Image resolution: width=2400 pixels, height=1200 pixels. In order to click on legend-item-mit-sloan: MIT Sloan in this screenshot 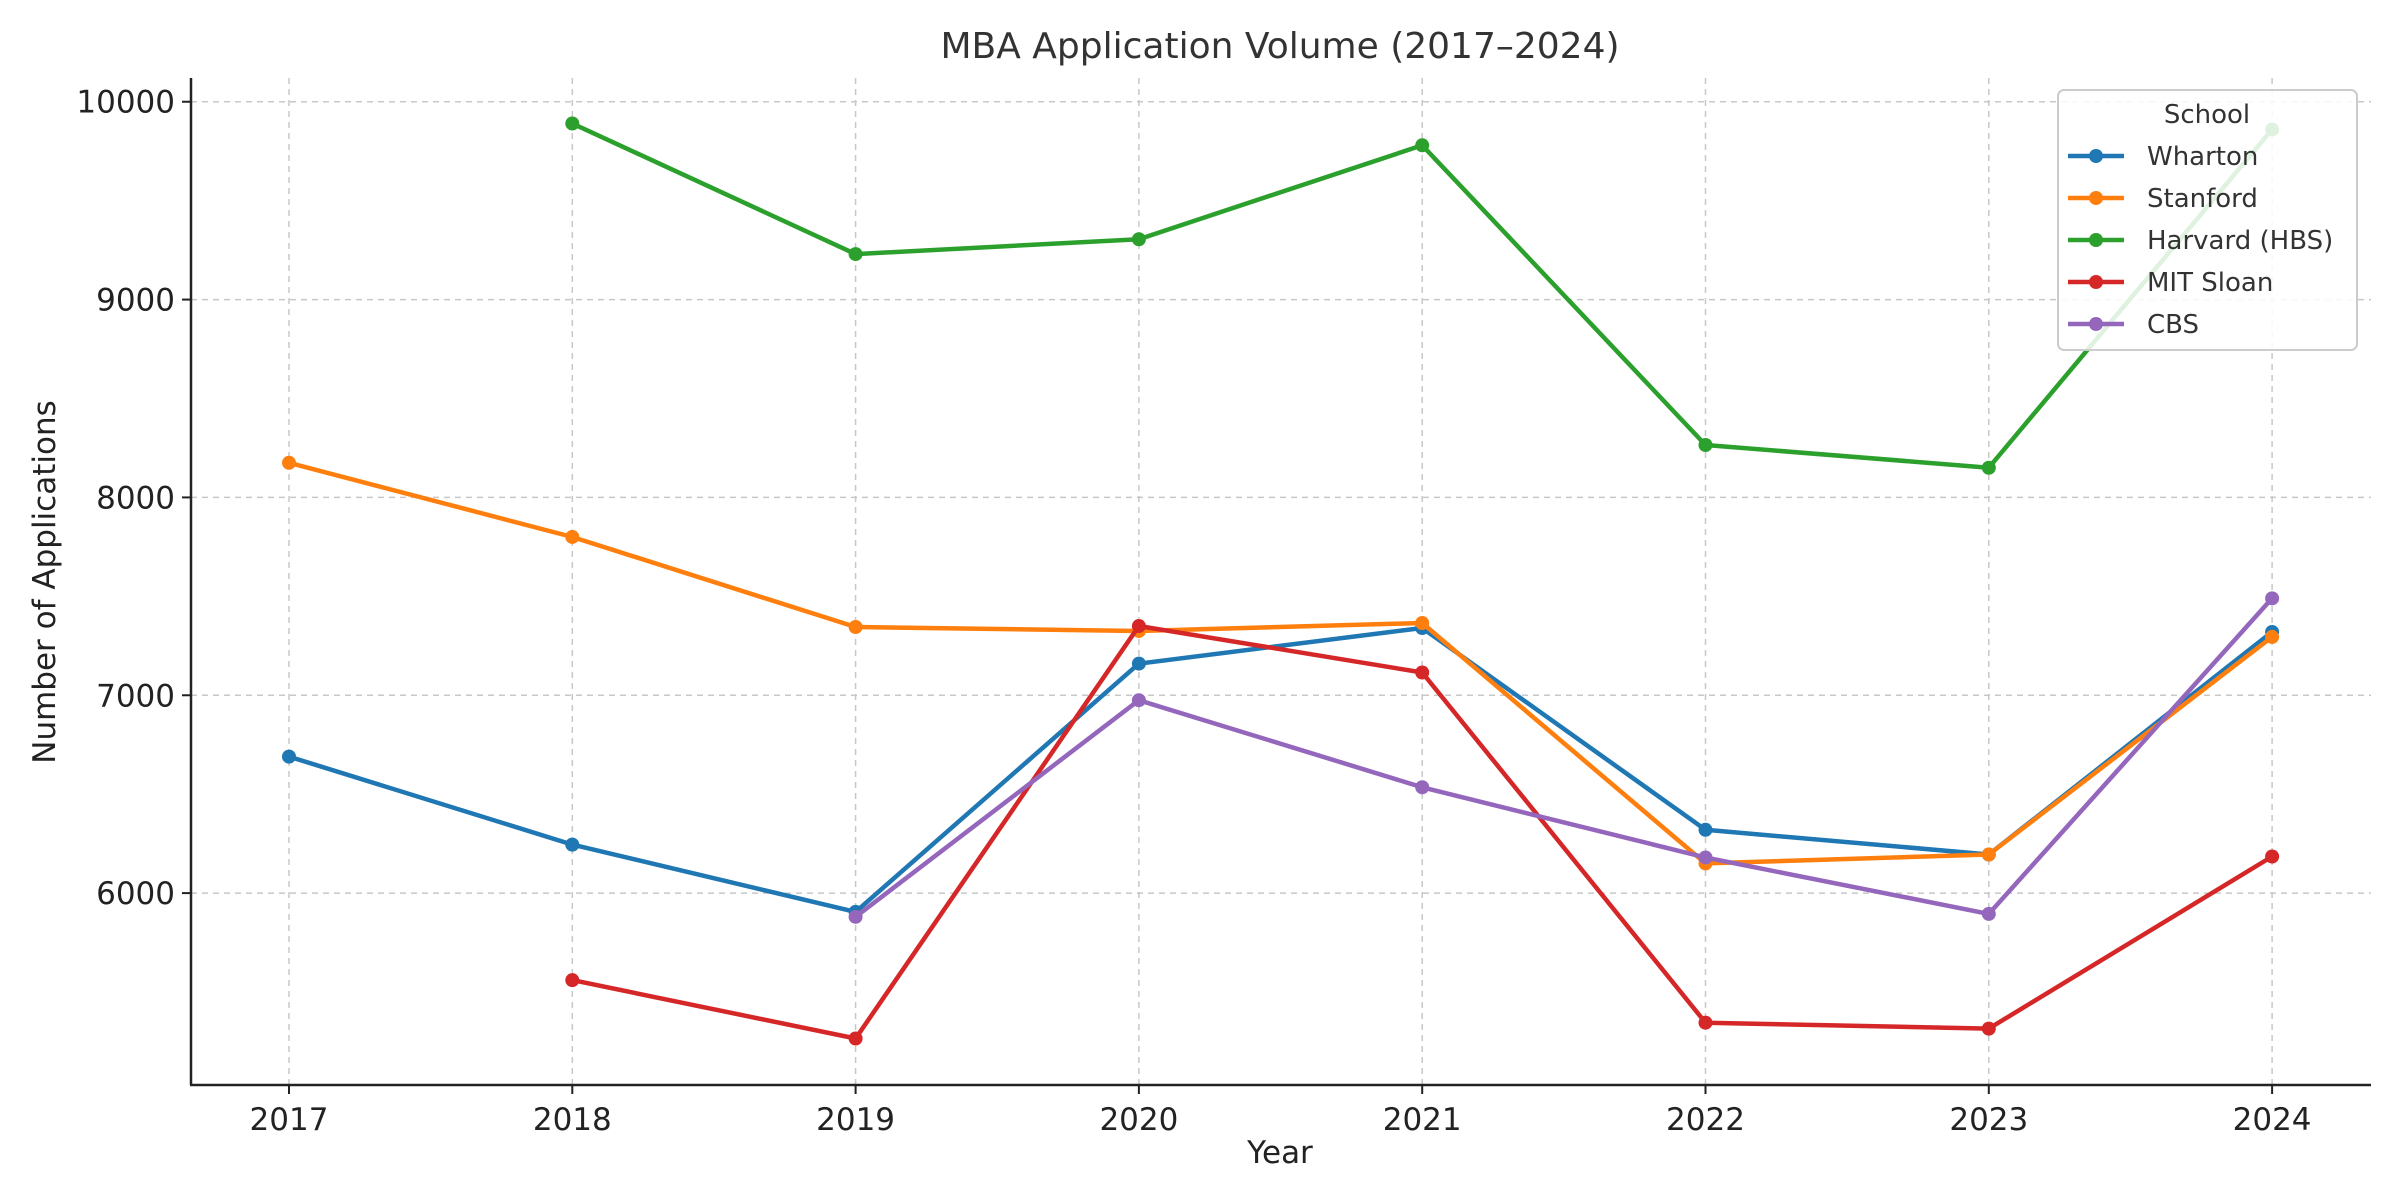, I will do `click(2170, 283)`.